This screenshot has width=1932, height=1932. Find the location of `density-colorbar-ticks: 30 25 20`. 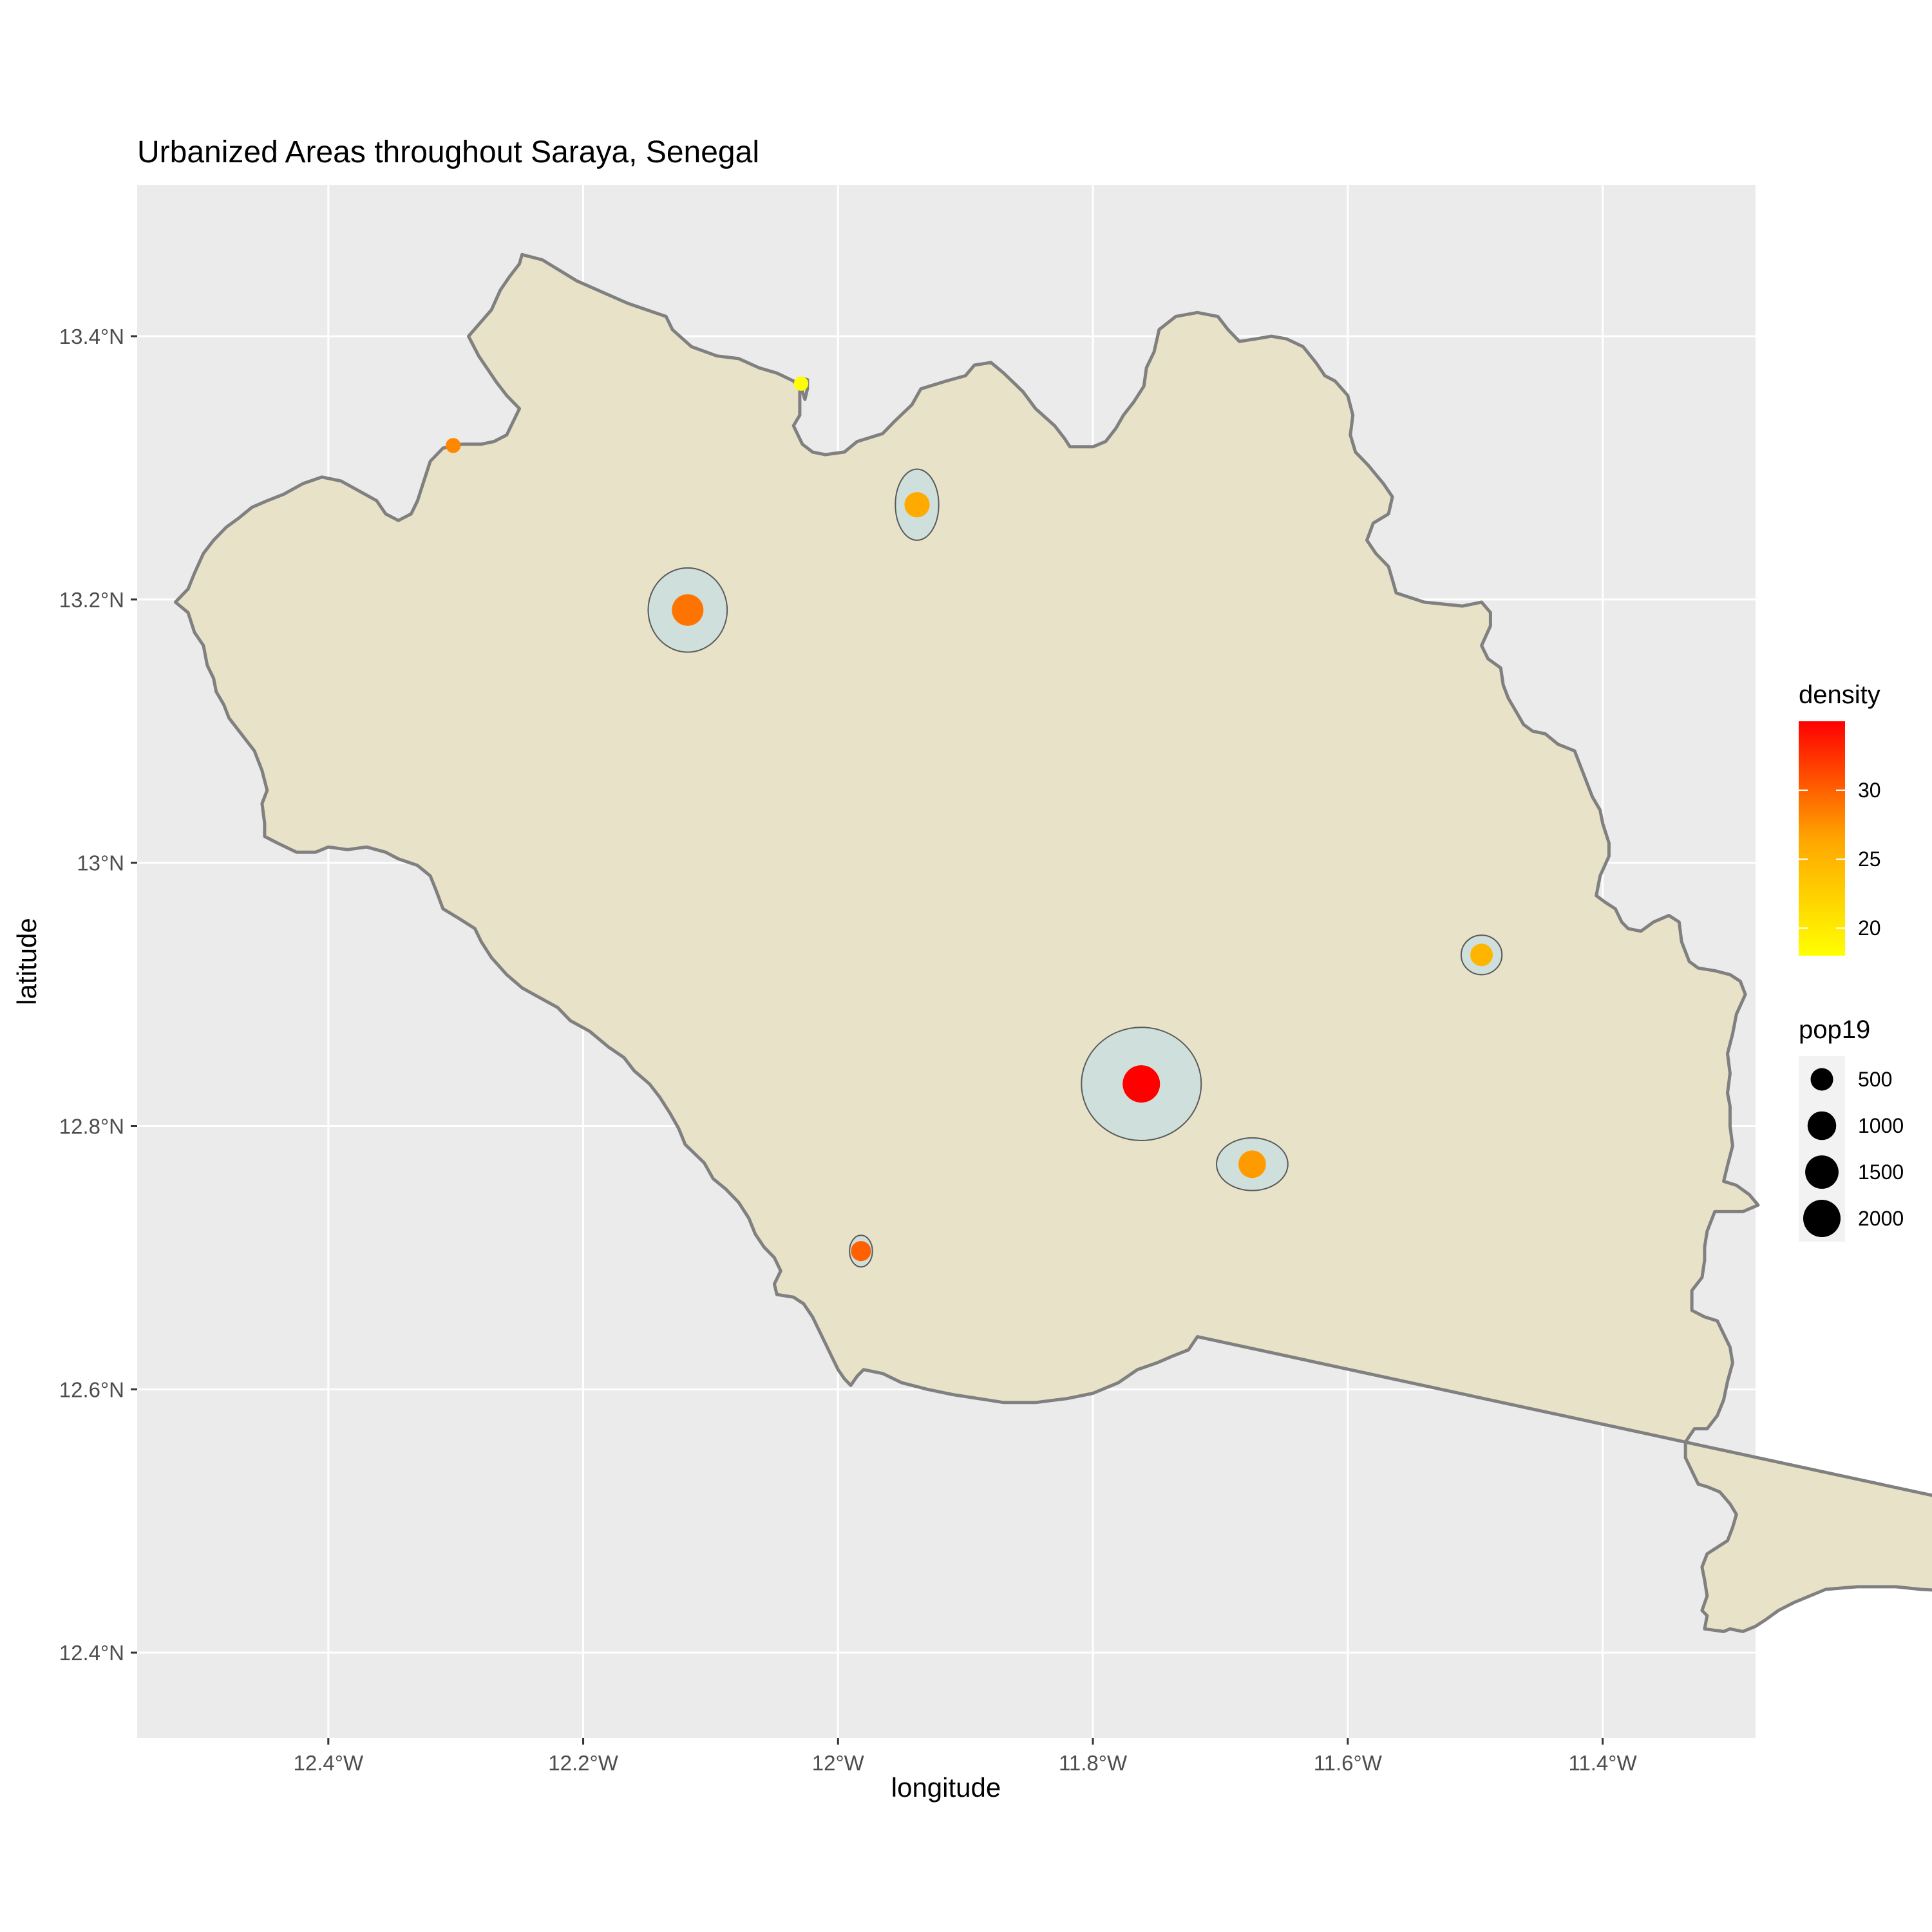

density-colorbar-ticks: 30 25 20 is located at coordinates (1840, 859).